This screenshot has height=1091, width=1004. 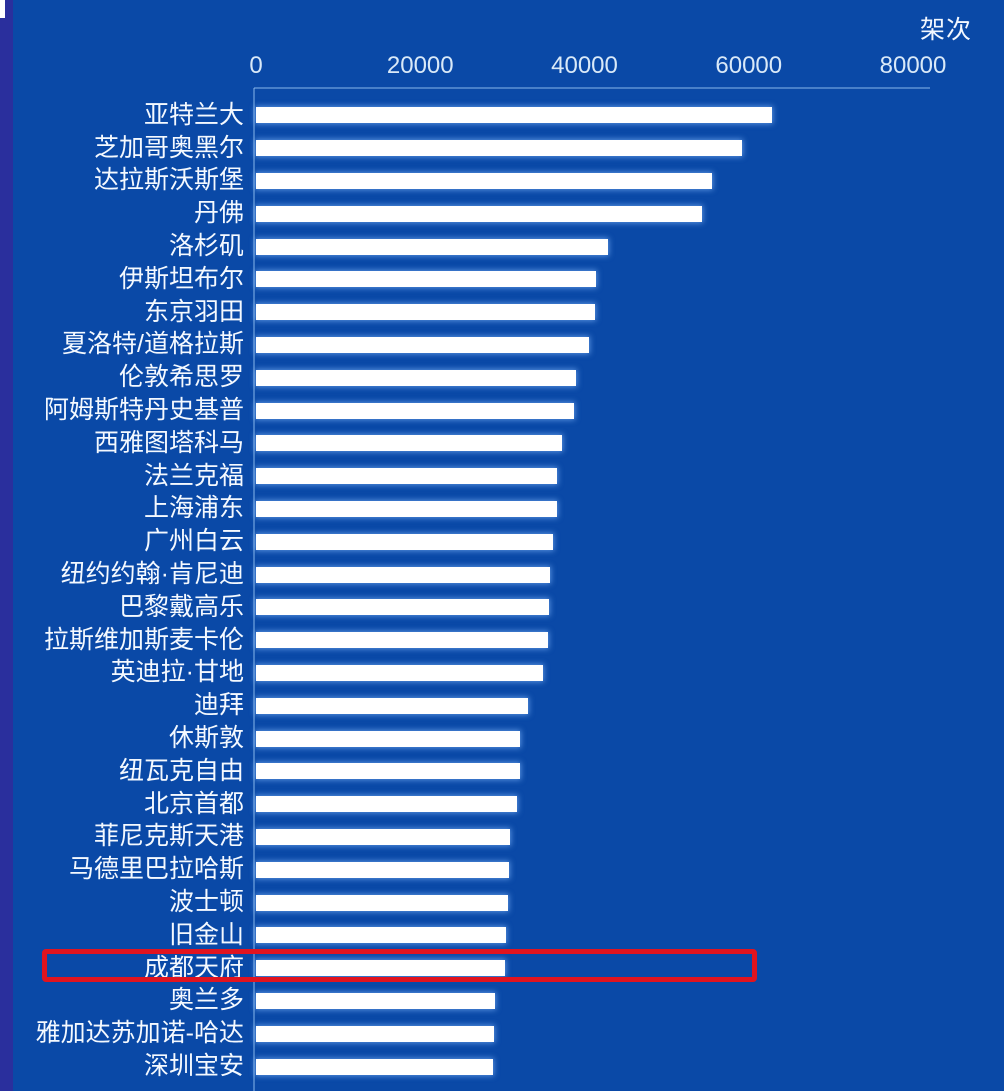 What do you see at coordinates (193, 803) in the screenshot?
I see `category-label: 北京首都` at bounding box center [193, 803].